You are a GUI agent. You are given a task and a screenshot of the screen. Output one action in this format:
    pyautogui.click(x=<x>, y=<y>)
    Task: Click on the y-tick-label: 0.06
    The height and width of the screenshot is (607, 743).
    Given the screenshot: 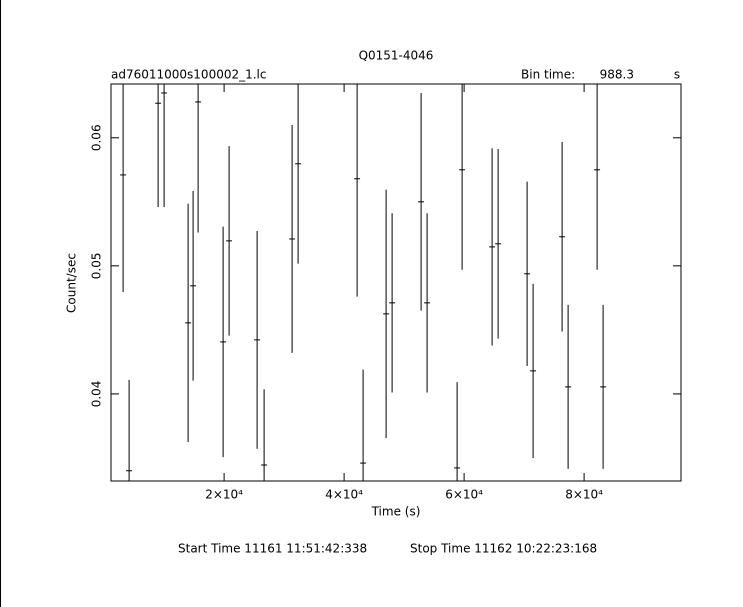 What is the action you would take?
    pyautogui.click(x=97, y=137)
    